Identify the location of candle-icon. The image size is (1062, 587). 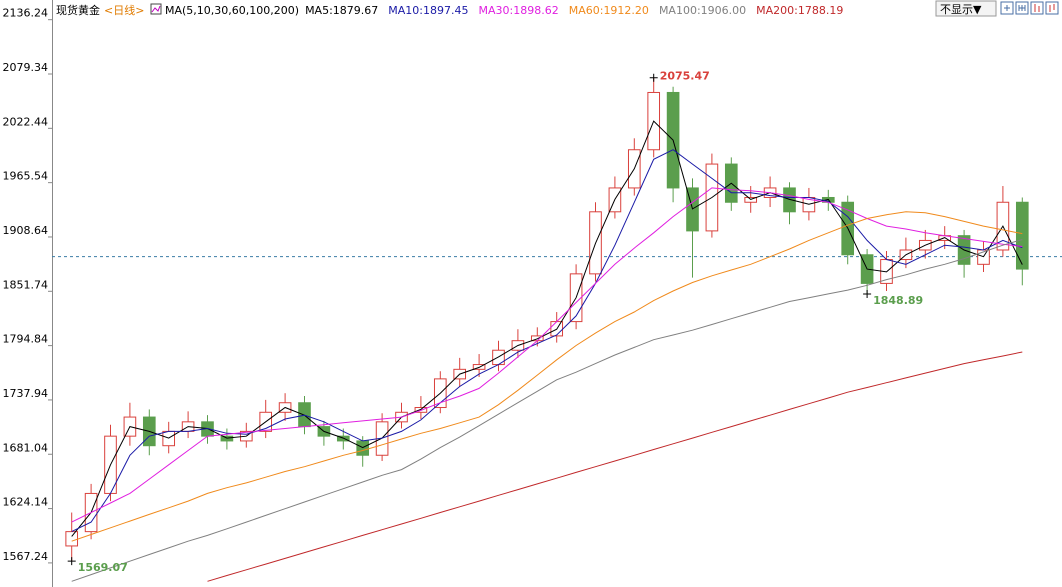
(1037, 8).